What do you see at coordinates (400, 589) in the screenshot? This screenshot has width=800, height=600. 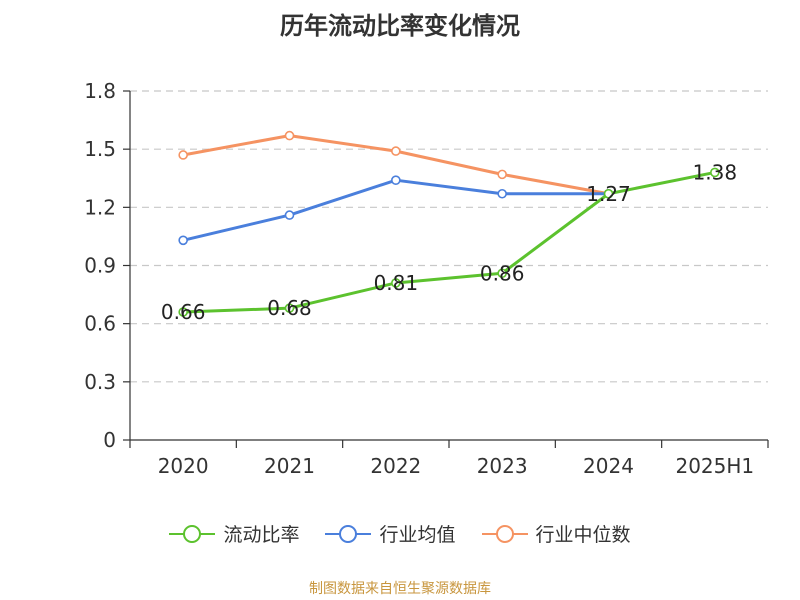 I see `source-note: 制图数据来自恒生聚源数据库` at bounding box center [400, 589].